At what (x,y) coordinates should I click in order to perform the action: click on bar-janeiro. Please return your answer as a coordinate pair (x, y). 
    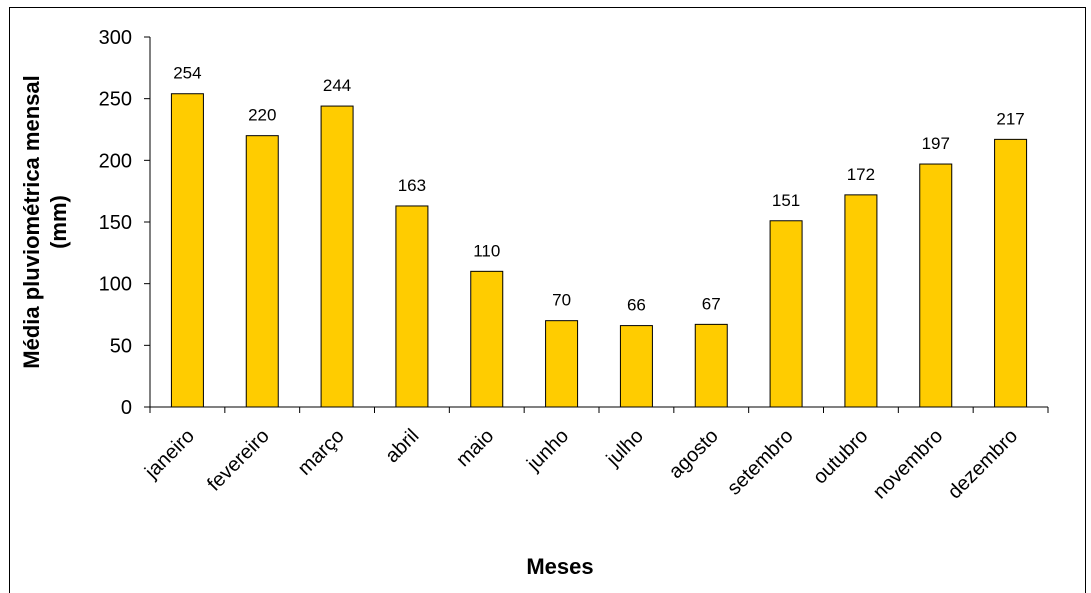
    Looking at the image, I should click on (187, 250).